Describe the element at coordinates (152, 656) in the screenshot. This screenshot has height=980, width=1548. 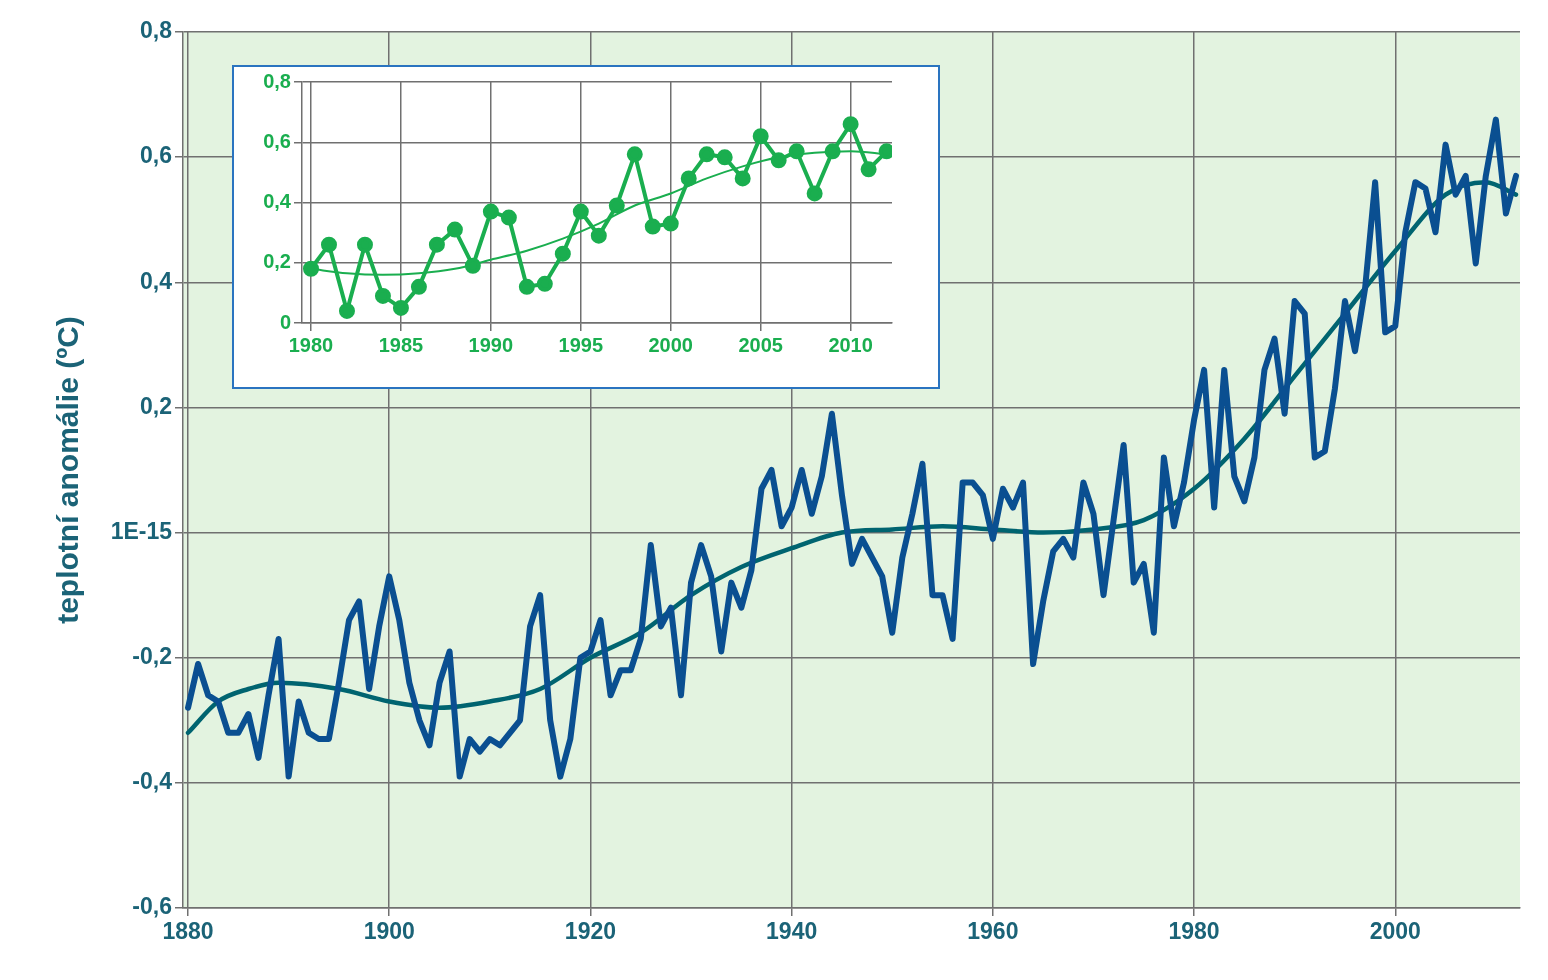
I see `y-tick-label: -0,2` at that location.